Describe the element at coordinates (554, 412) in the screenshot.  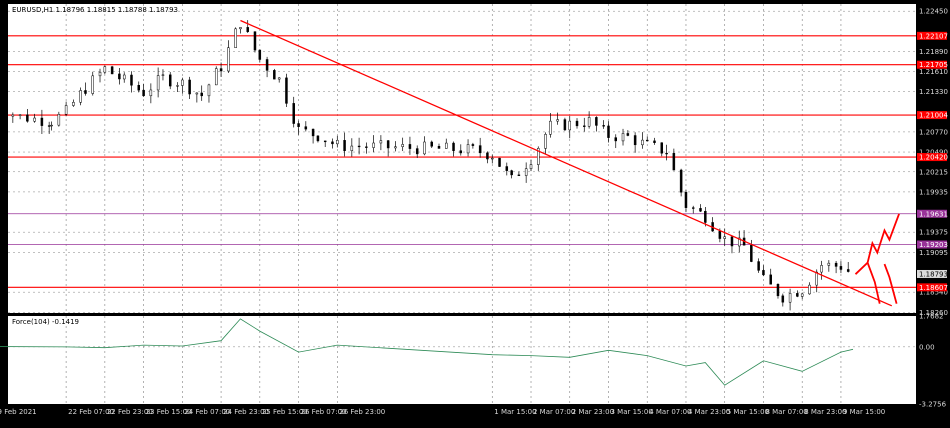
I see `x-tick-label: 2 Mar 07:00` at that location.